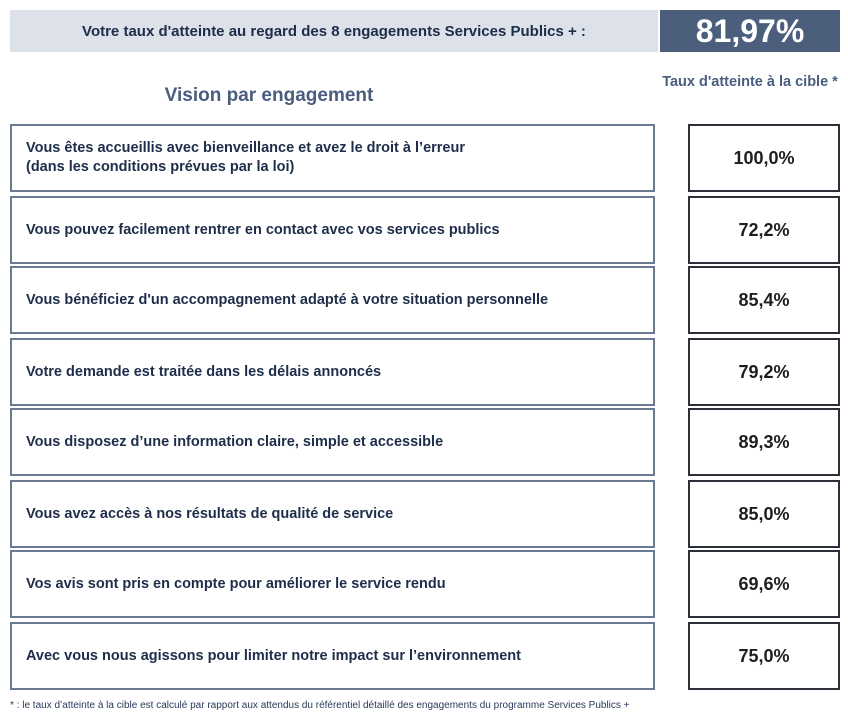  I want to click on engagement-rate: 85,0%, so click(764, 514).